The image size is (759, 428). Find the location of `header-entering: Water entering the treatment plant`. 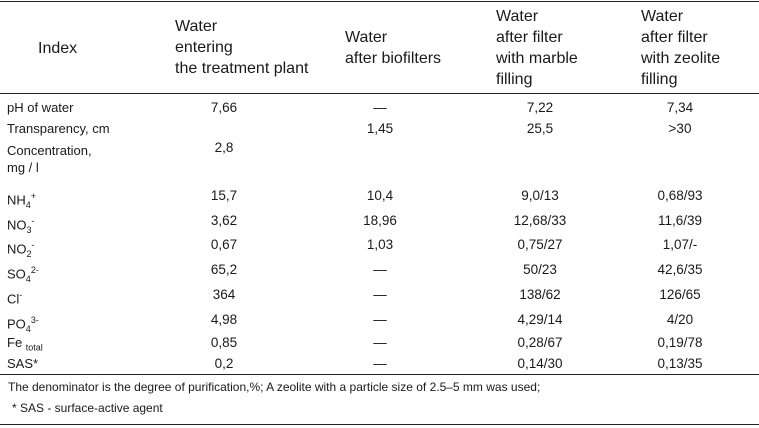

header-entering: Water entering the treatment plant is located at coordinates (242, 47).